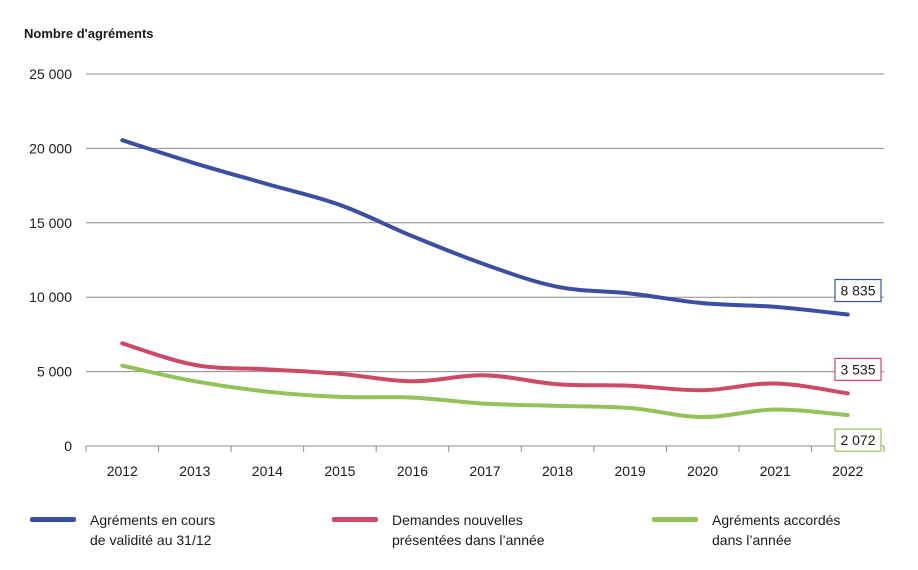 The width and height of the screenshot is (918, 570). Describe the element at coordinates (485, 368) in the screenshot. I see `series-line-new-requests` at that location.